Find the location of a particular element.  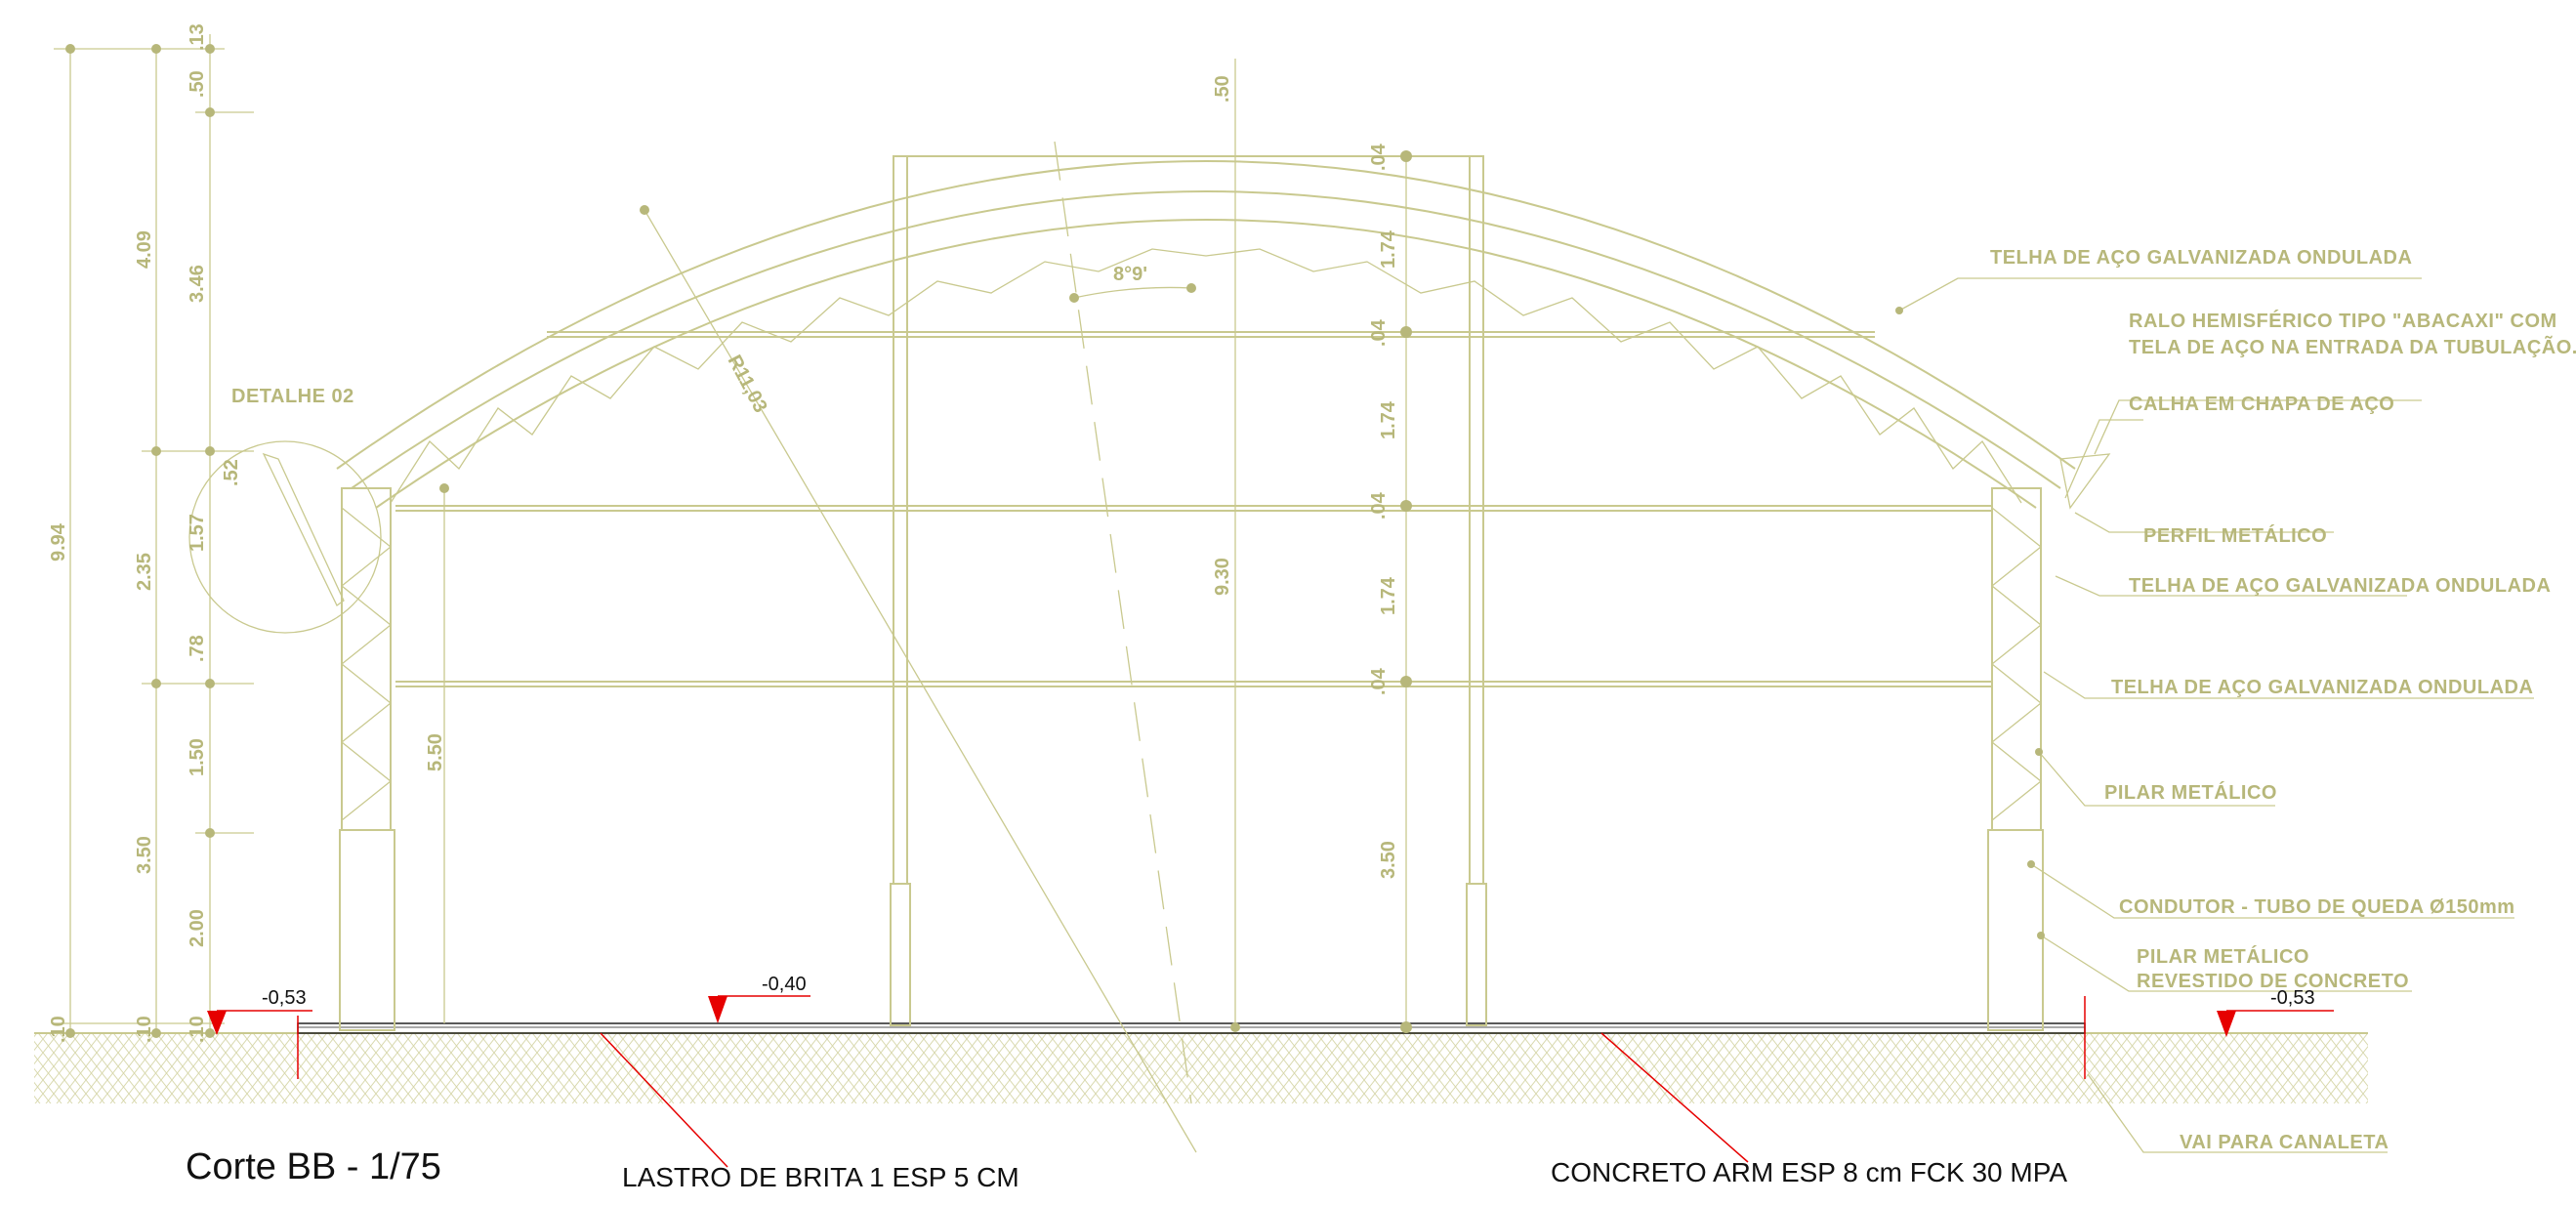

dim-52: .52 is located at coordinates (232, 472).